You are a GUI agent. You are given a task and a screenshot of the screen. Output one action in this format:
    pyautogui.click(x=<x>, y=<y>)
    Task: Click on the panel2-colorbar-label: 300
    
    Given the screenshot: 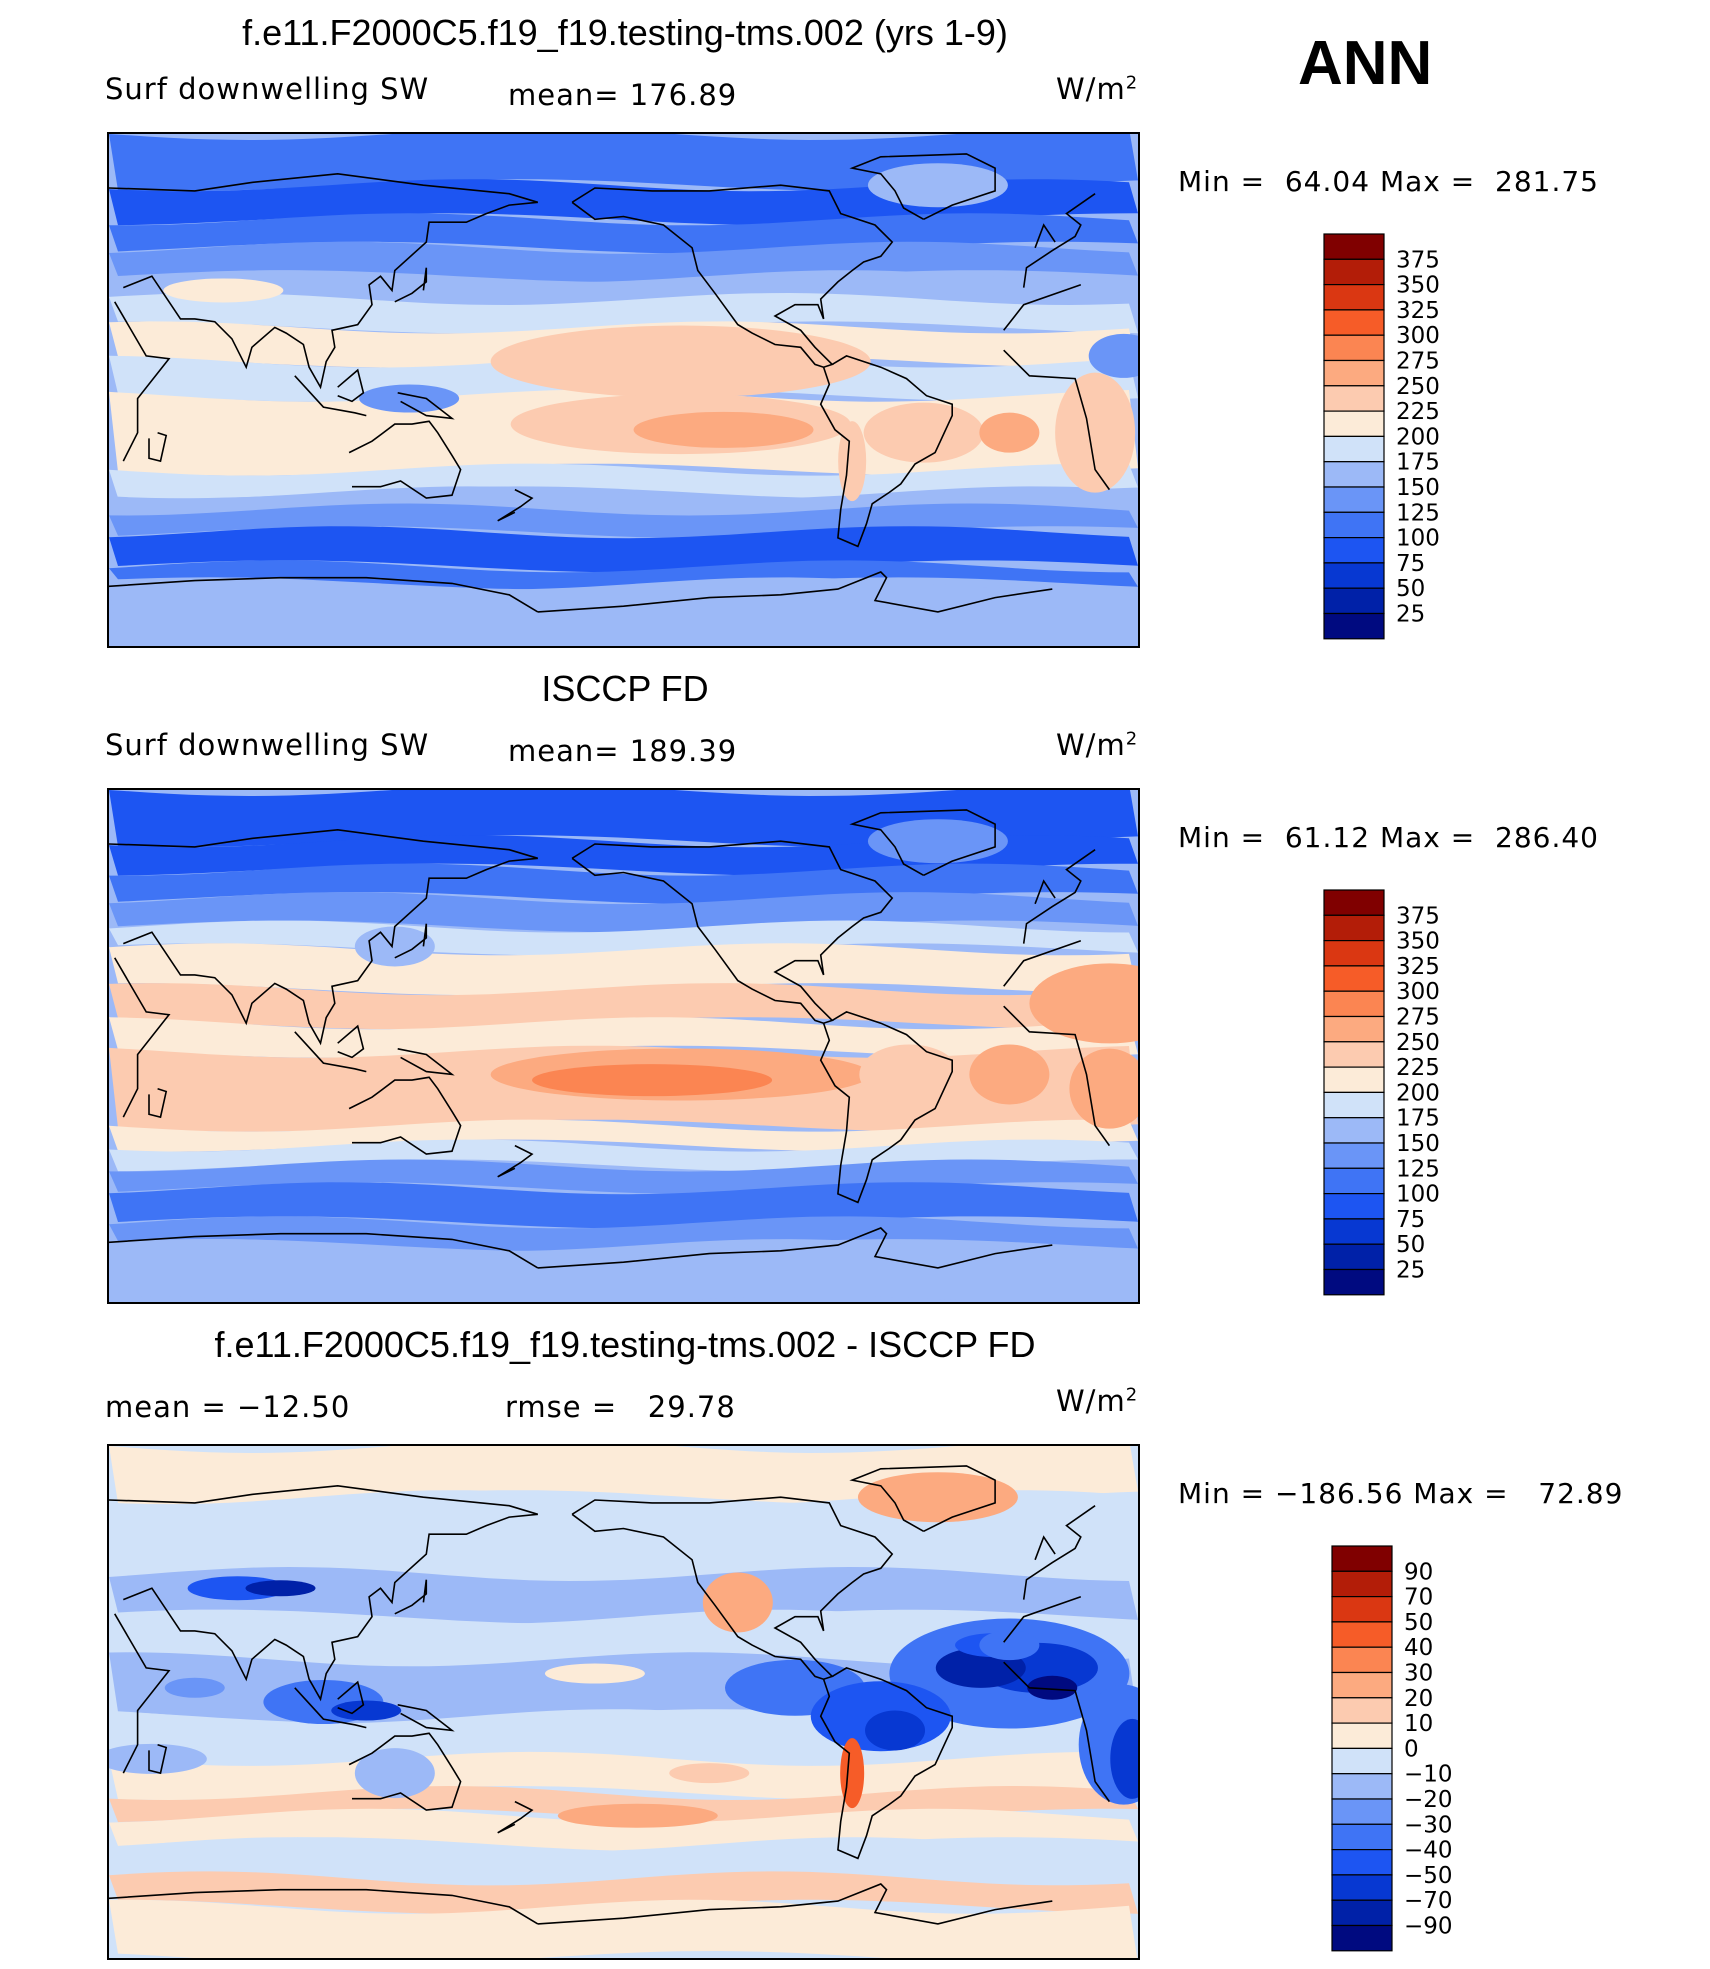 What is the action you would take?
    pyautogui.click(x=1418, y=992)
    